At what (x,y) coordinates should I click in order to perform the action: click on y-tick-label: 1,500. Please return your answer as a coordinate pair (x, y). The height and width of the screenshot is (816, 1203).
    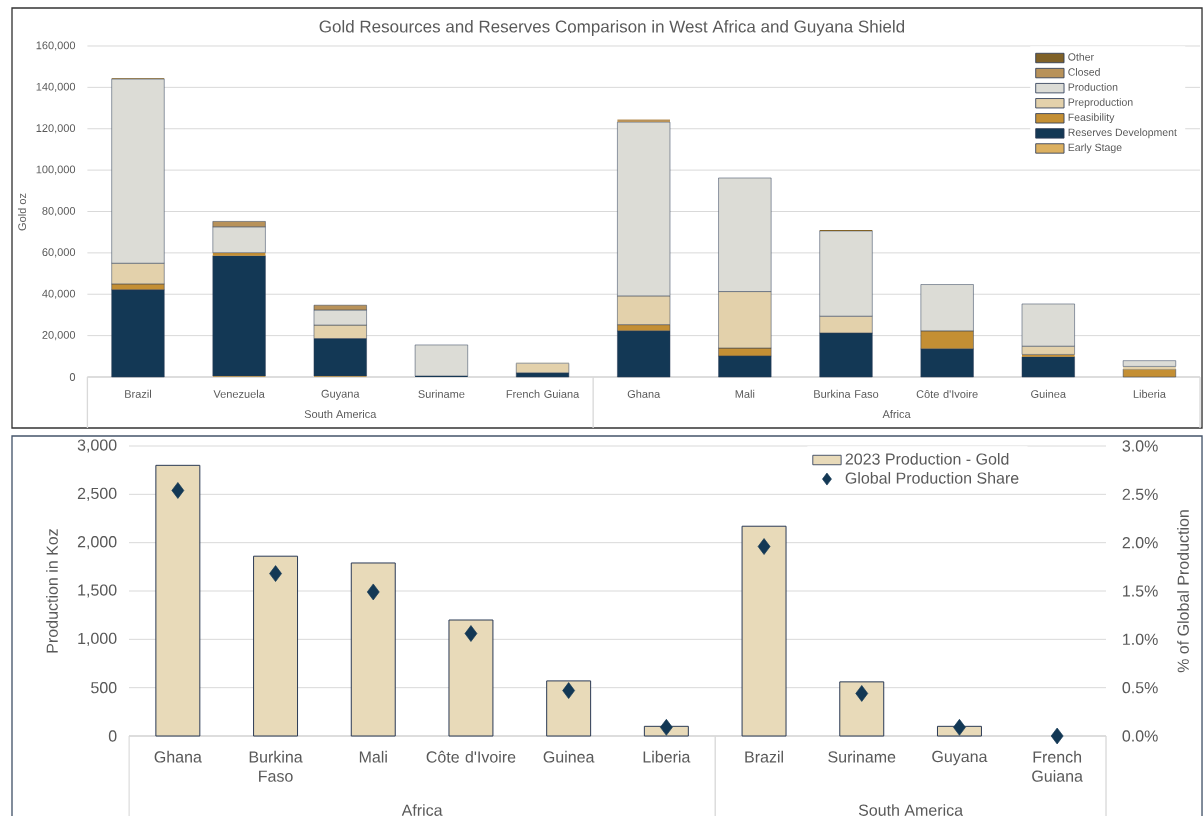
    Looking at the image, I should click on (97, 591).